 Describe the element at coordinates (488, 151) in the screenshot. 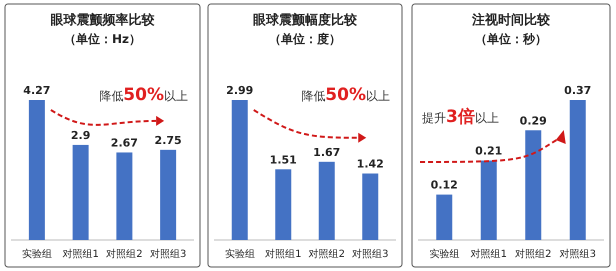

I see `data-label: 0.21` at that location.